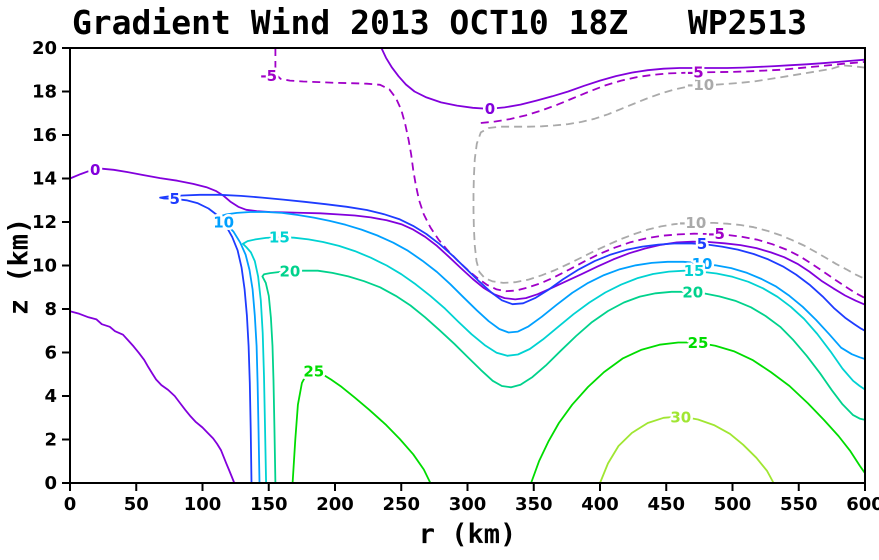  I want to click on x-tick-label: 150, so click(269, 504).